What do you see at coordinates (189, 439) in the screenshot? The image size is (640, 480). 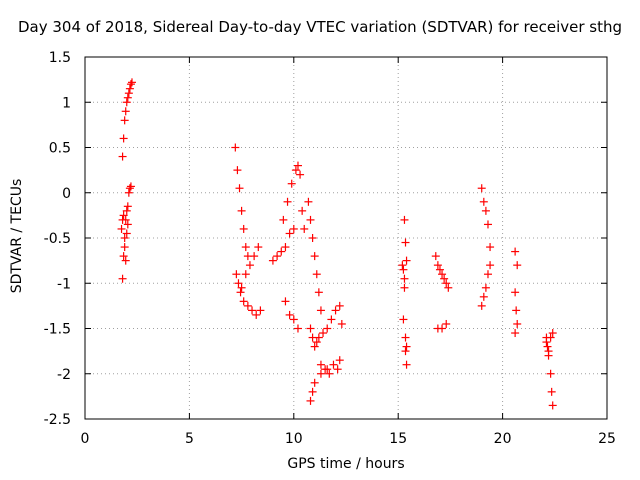 I see `x-tick-label: 5` at bounding box center [189, 439].